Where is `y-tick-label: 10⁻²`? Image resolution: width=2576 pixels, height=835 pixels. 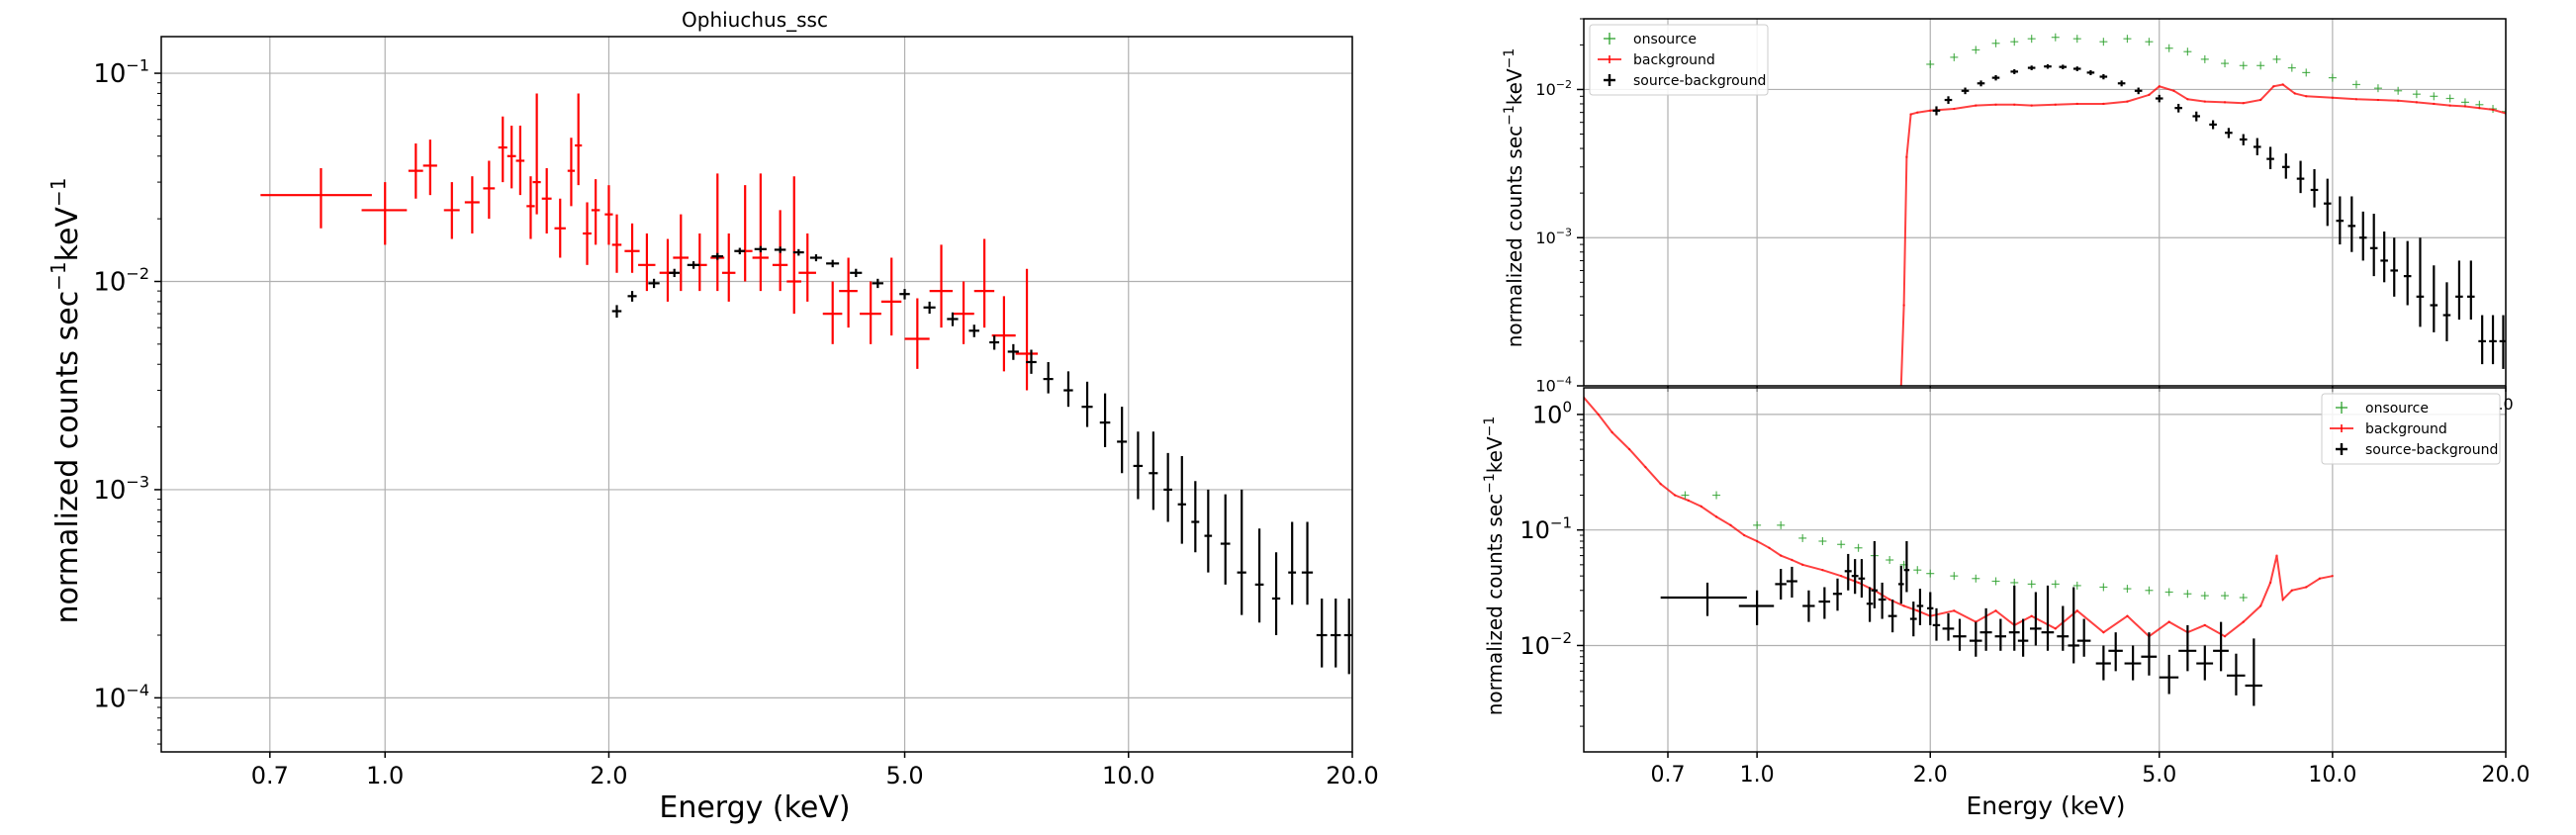
y-tick-label: 10⁻² is located at coordinates (121, 281).